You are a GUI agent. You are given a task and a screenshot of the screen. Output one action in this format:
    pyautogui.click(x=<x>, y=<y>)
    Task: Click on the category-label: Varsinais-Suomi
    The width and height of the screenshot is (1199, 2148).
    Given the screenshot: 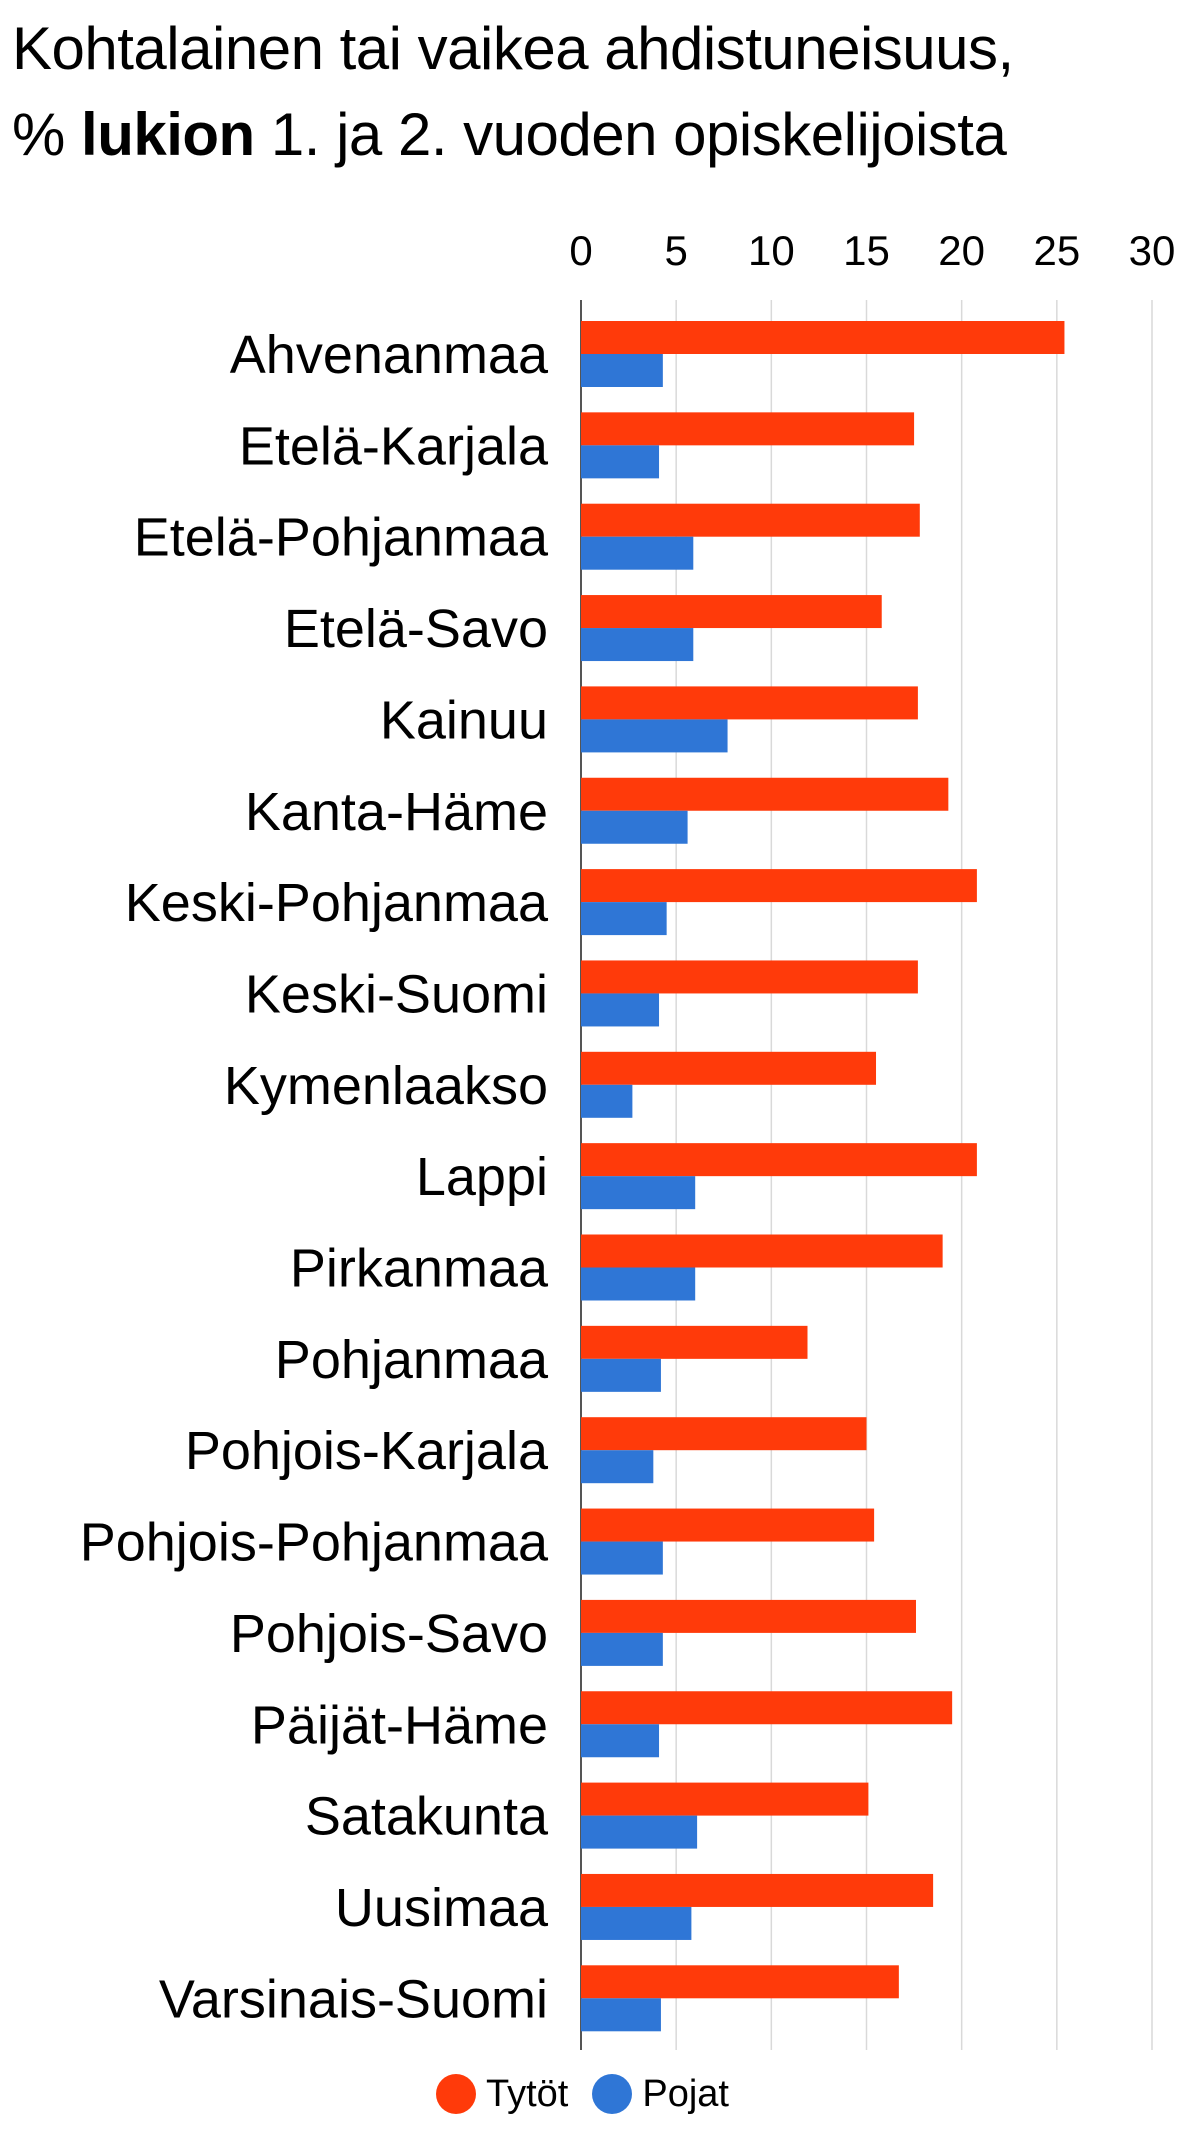 What is the action you would take?
    pyautogui.click(x=353, y=1999)
    